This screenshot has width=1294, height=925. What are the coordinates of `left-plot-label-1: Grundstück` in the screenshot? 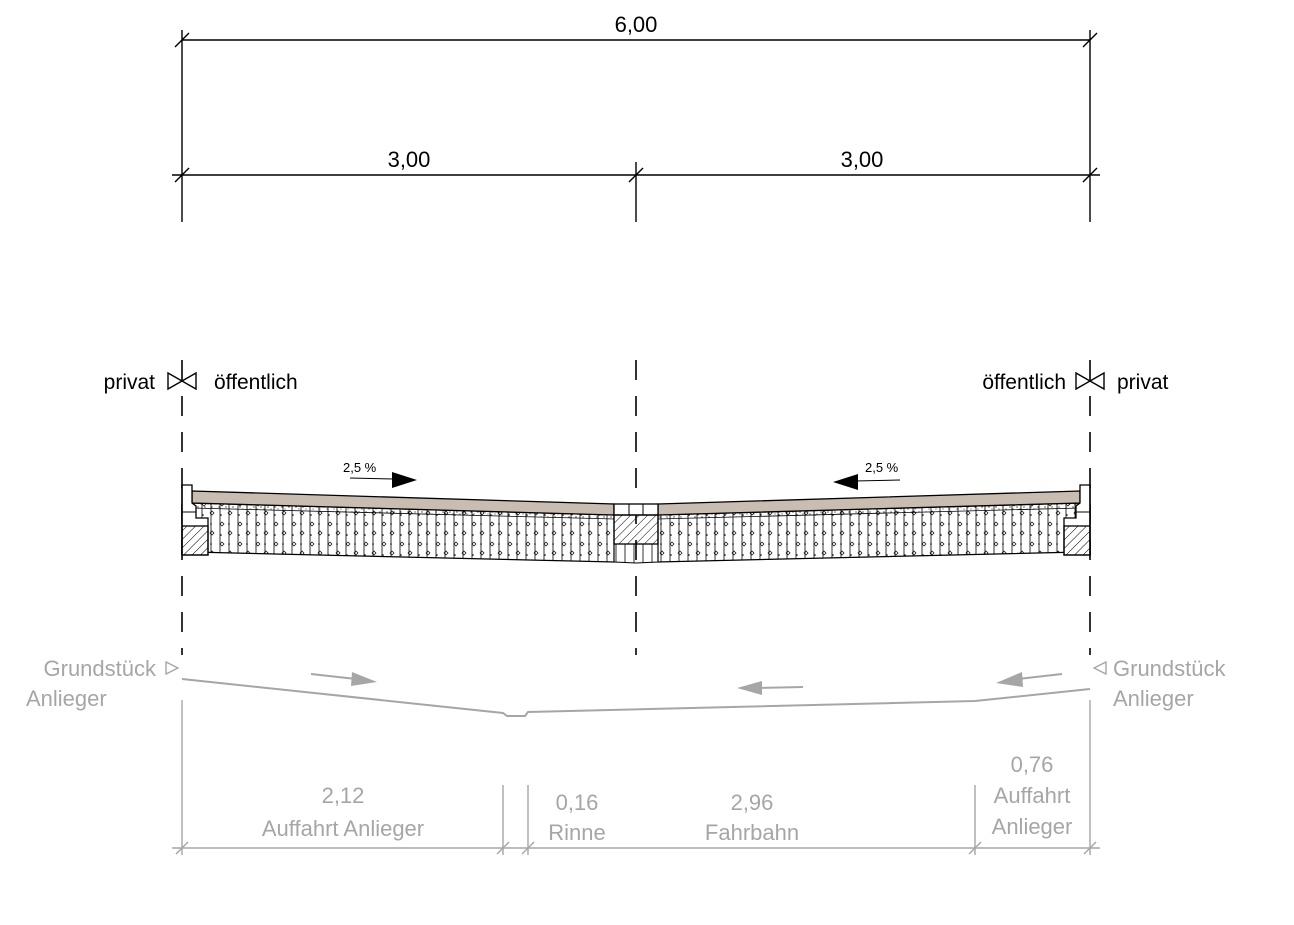 It's located at (100, 668).